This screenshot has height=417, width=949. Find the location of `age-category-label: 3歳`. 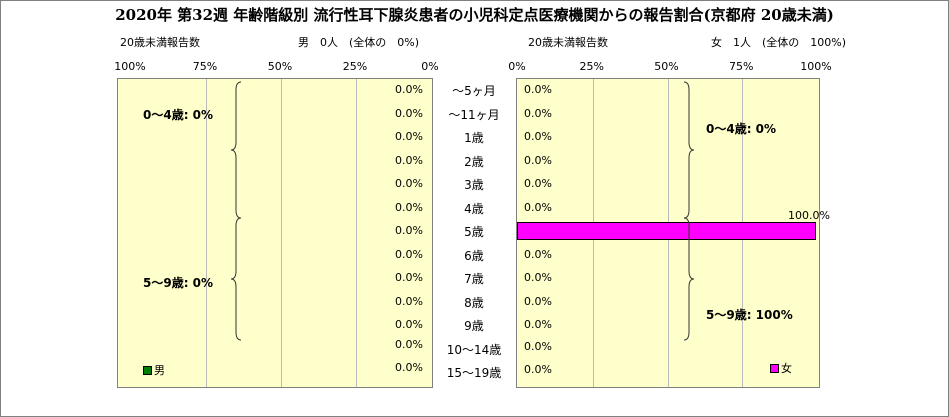

age-category-label: 3歳 is located at coordinates (474, 185).